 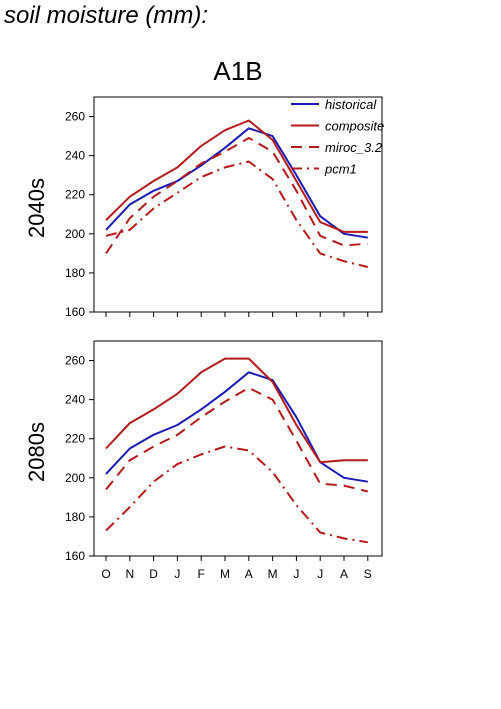 What do you see at coordinates (354, 126) in the screenshot?
I see `legend-label: composite` at bounding box center [354, 126].